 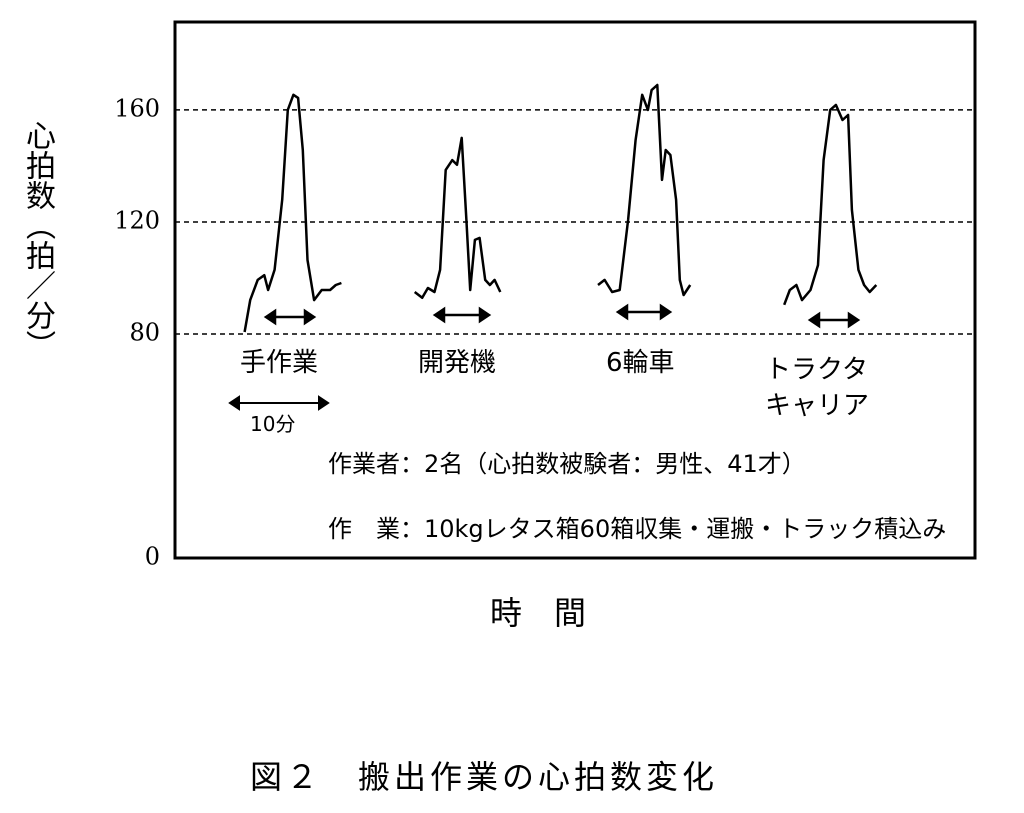 I want to click on y-tick-label: 80, so click(x=144, y=332).